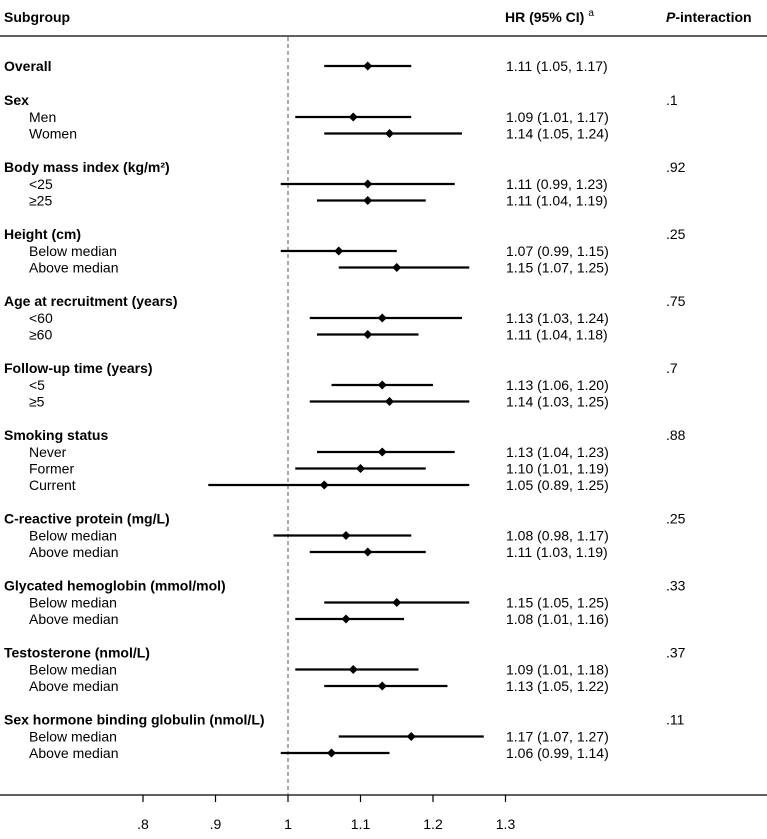 This screenshot has height=839, width=767. Describe the element at coordinates (216, 824) in the screenshot. I see `x-tick-label: .9` at that location.